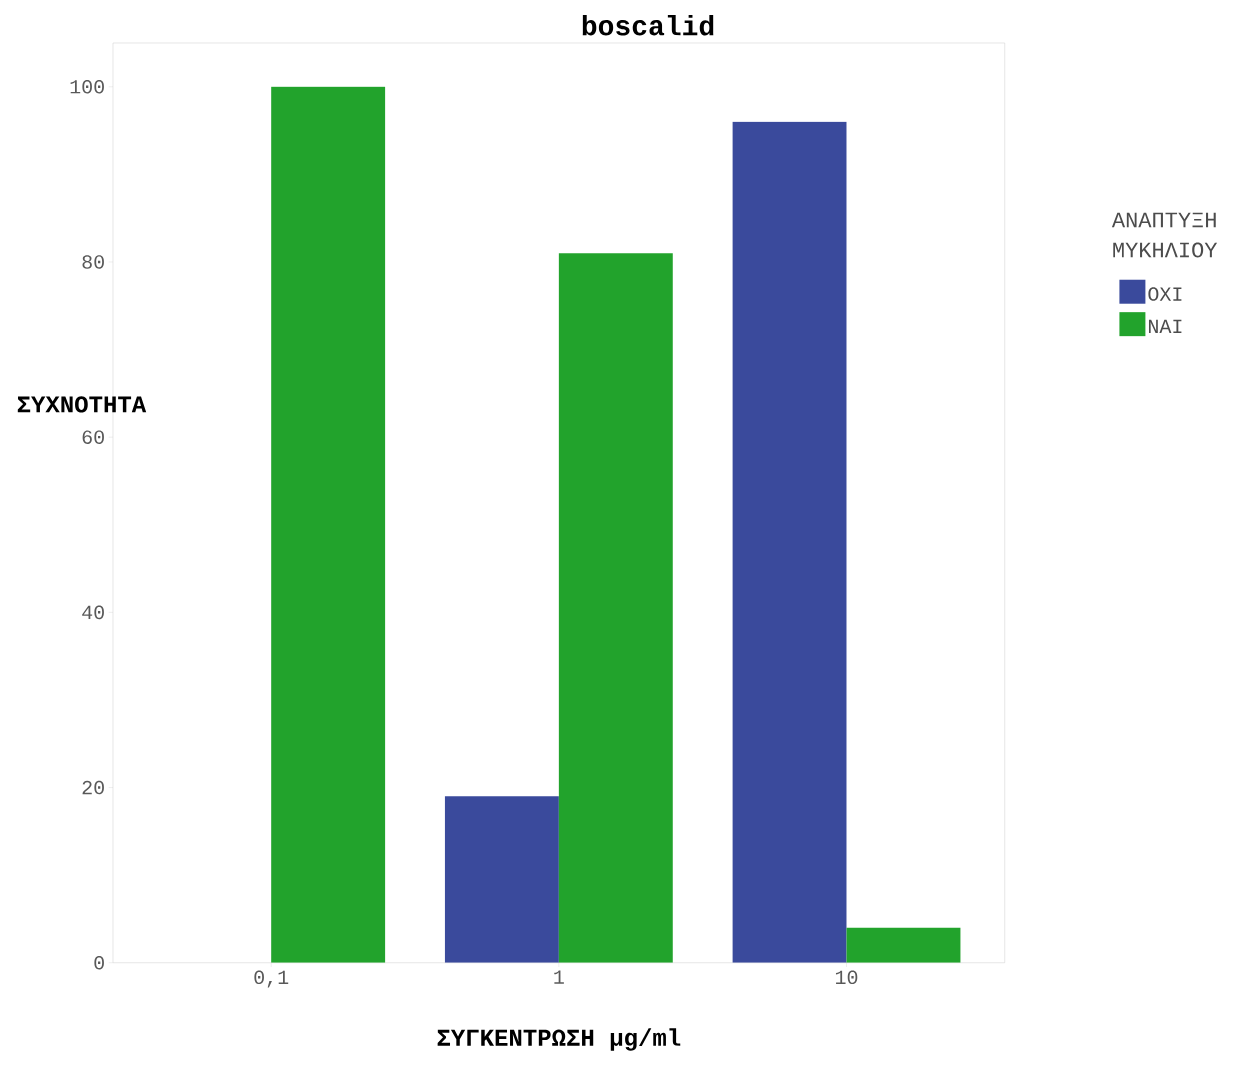 This screenshot has width=1253, height=1066. What do you see at coordinates (271, 979) in the screenshot?
I see `x-tick-label: 0,1` at bounding box center [271, 979].